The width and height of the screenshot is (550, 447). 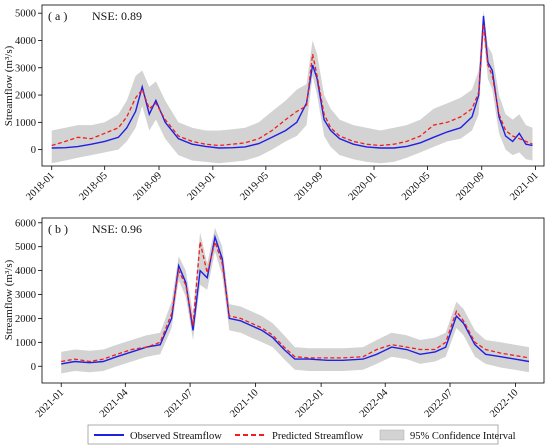 What do you see at coordinates (254, 186) in the screenshot?
I see `x-tick-label: 2019-05` at bounding box center [254, 186].